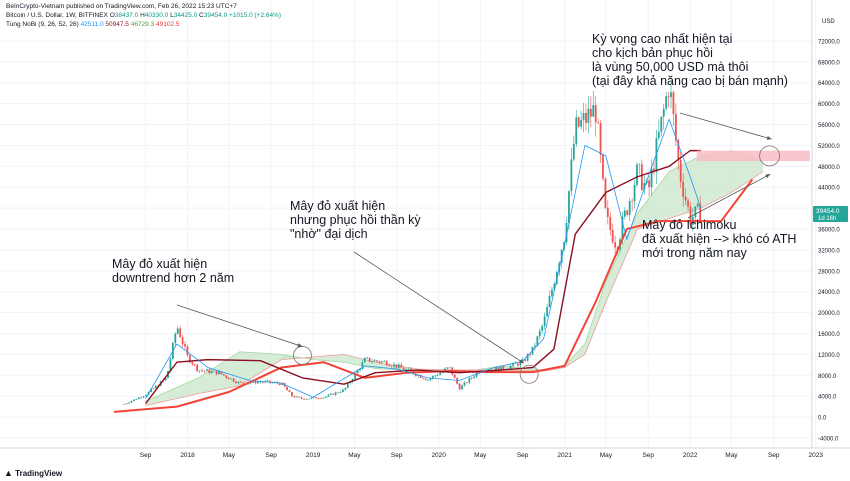 The height and width of the screenshot is (481, 850). I want to click on target-zone, so click(753, 156).